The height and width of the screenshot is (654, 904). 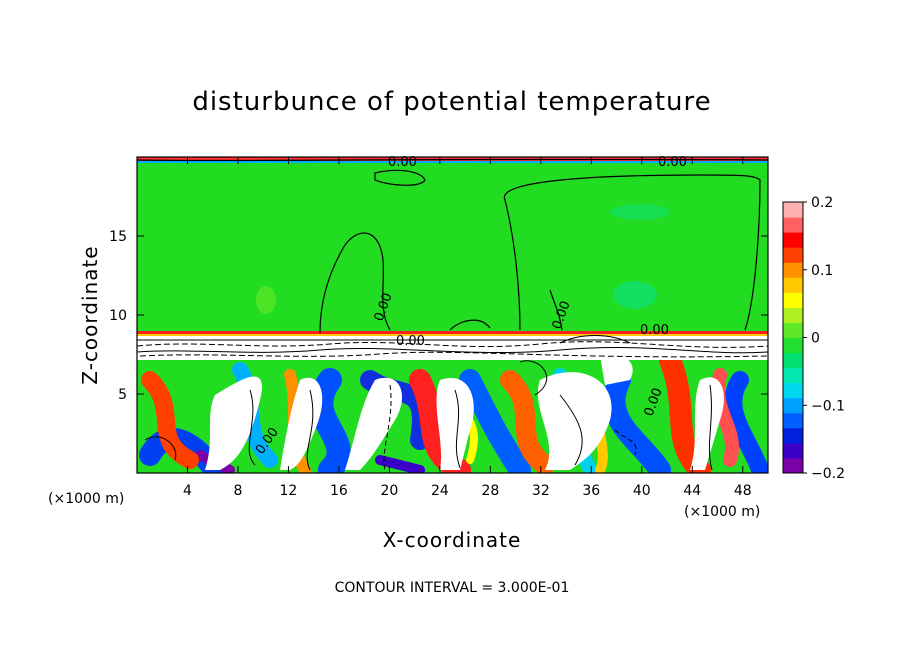 What do you see at coordinates (122, 395) in the screenshot?
I see `y-tick-label: 5` at bounding box center [122, 395].